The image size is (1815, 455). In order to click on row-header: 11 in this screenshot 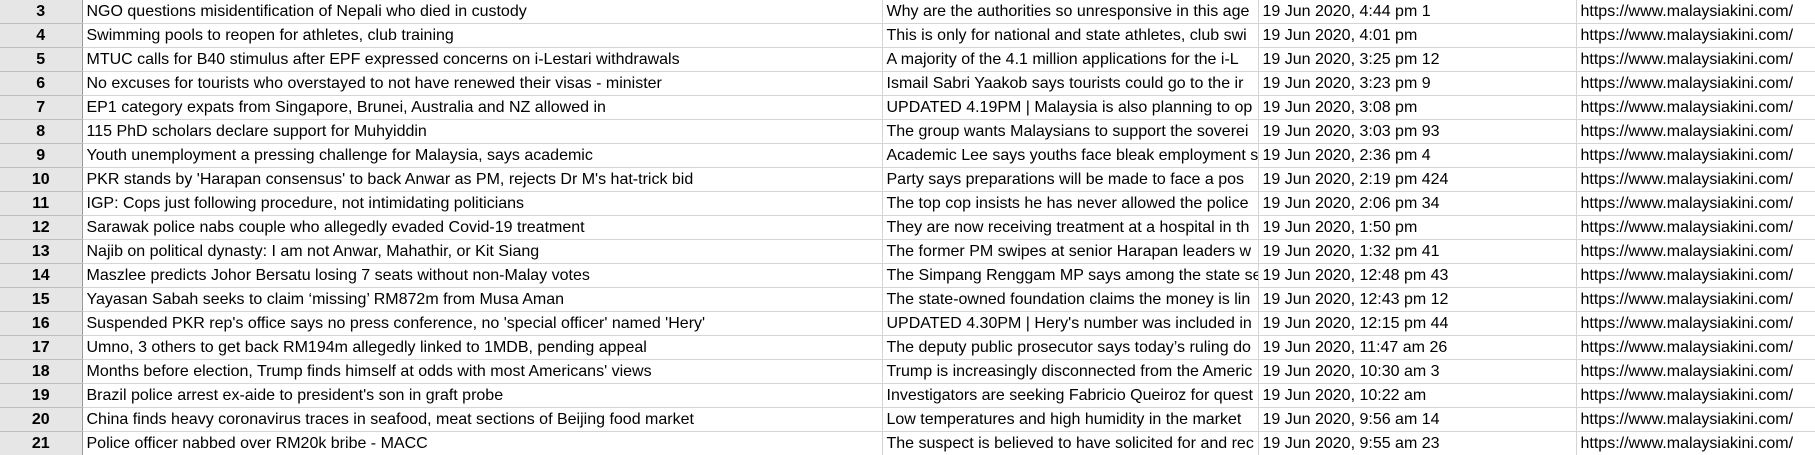, I will do `click(41, 203)`.